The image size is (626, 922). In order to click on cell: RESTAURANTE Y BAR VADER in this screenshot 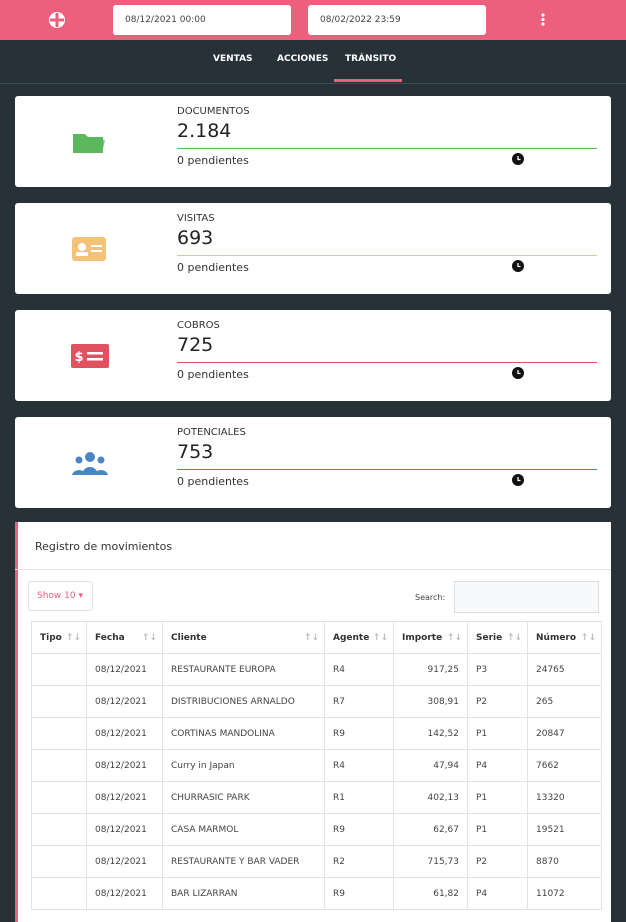, I will do `click(243, 861)`.